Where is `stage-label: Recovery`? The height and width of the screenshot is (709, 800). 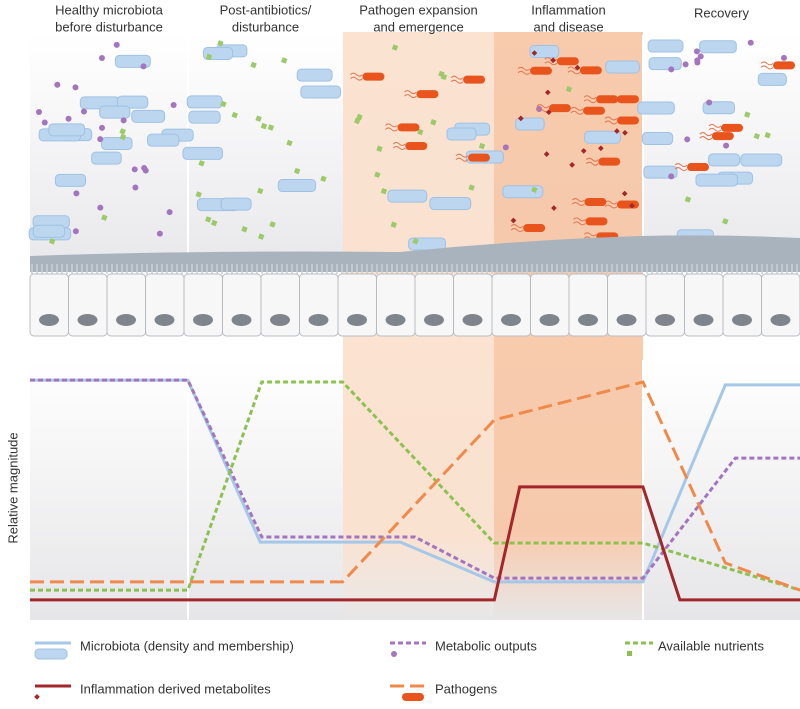 stage-label: Recovery is located at coordinates (721, 12).